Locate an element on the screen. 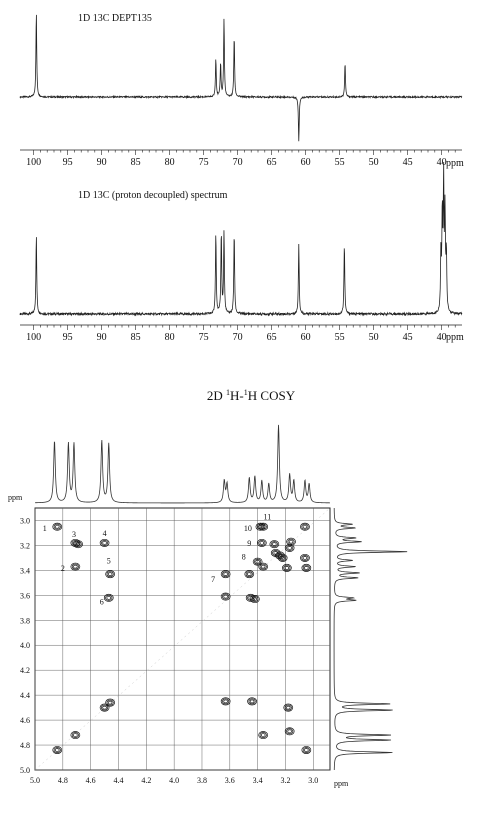 The image size is (489, 819). cosy-y-tick-label: 4.6 is located at coordinates (25, 720).